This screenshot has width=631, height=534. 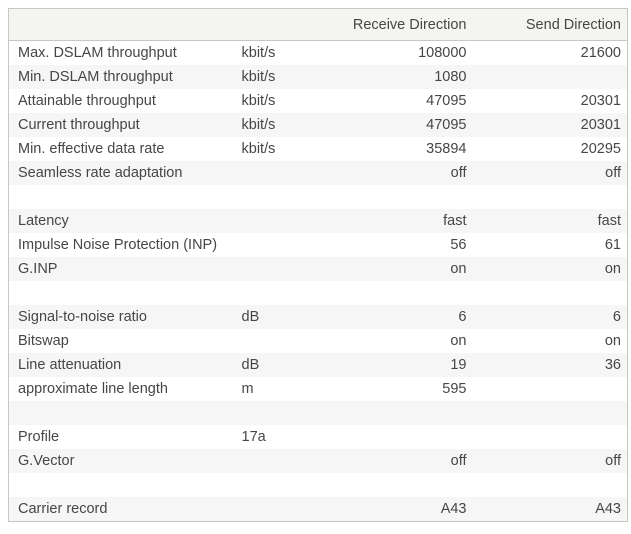 I want to click on table-row: Max. DSLAM throughput kbit/s 108000 21600, so click(x=318, y=53).